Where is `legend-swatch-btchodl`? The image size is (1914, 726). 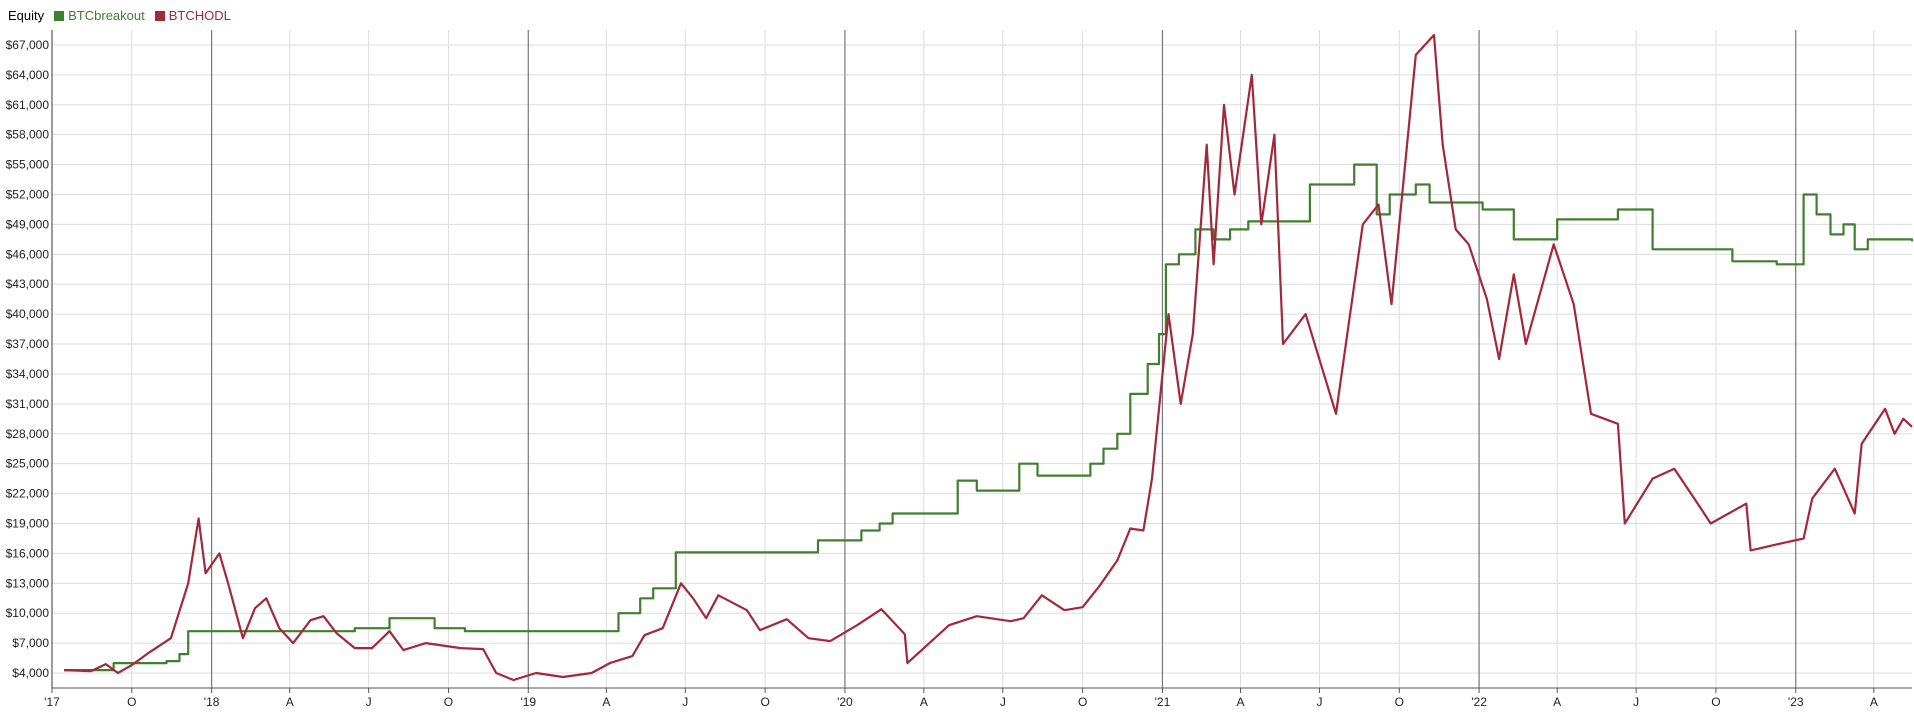
legend-swatch-btchodl is located at coordinates (159, 15).